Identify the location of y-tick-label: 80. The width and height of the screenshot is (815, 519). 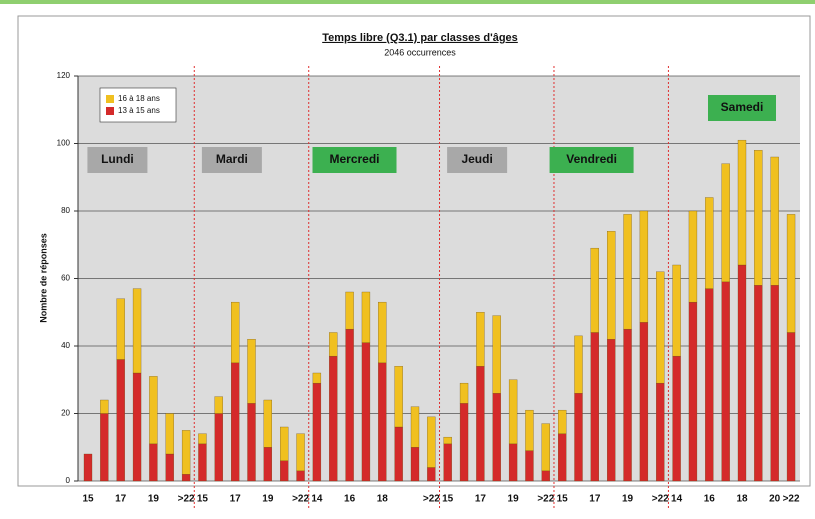
(65, 210).